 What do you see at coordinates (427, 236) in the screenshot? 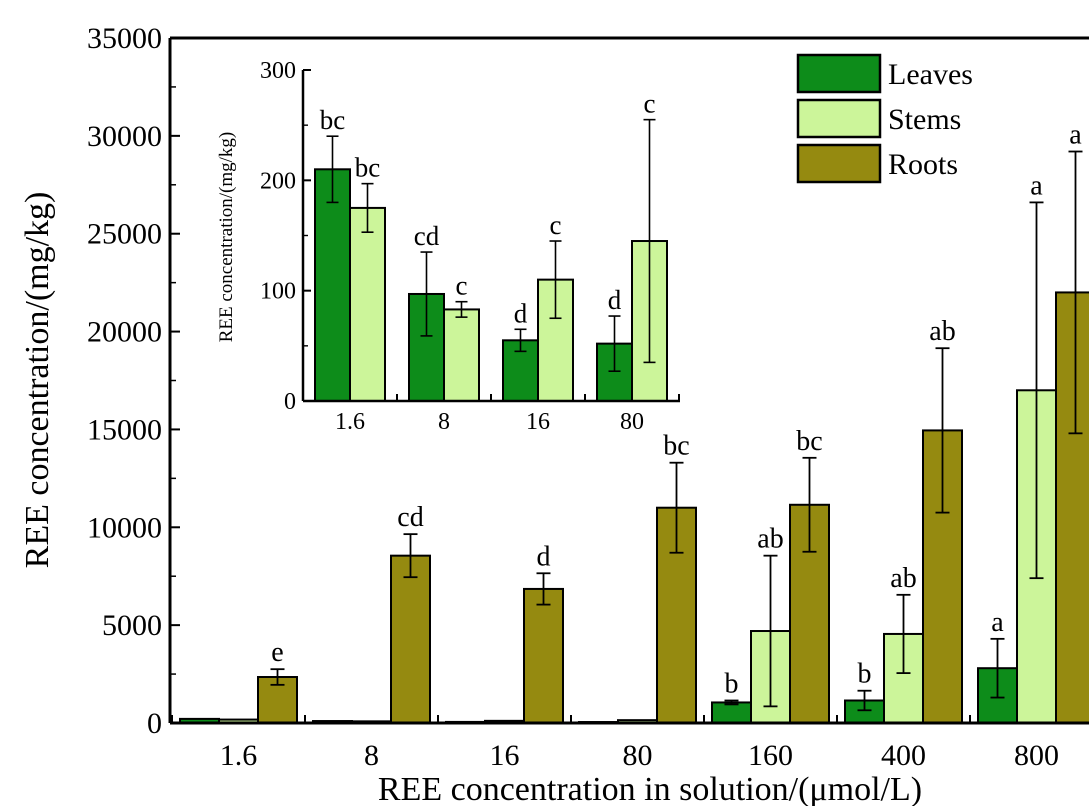
I see `inset-significance-label: cd` at bounding box center [427, 236].